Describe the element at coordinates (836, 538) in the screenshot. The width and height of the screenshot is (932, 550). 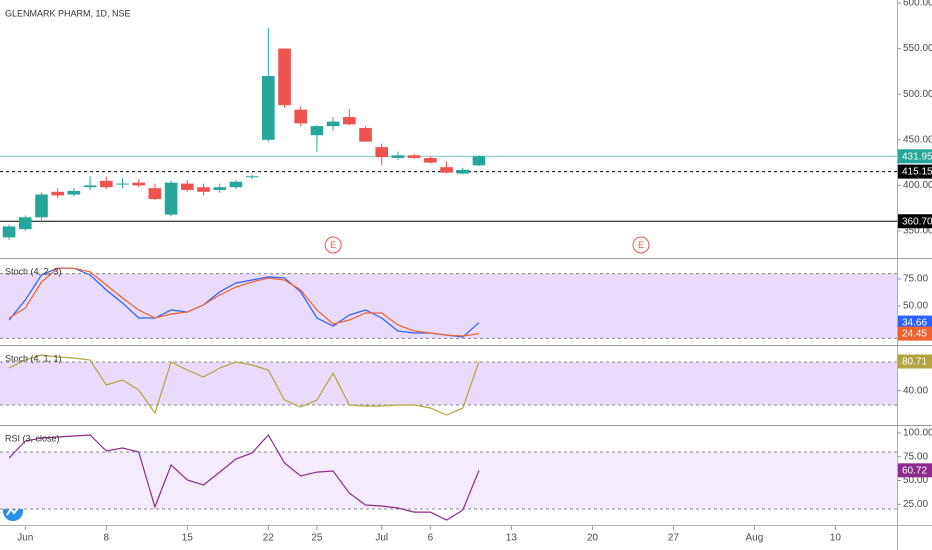
I see `x-tick-label: 10` at that location.